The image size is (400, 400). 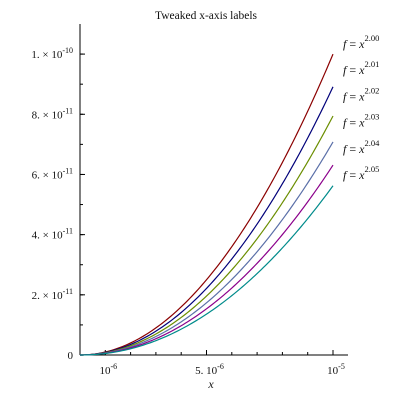 I want to click on y-tick-label: 4. × 10-11, so click(x=52, y=234).